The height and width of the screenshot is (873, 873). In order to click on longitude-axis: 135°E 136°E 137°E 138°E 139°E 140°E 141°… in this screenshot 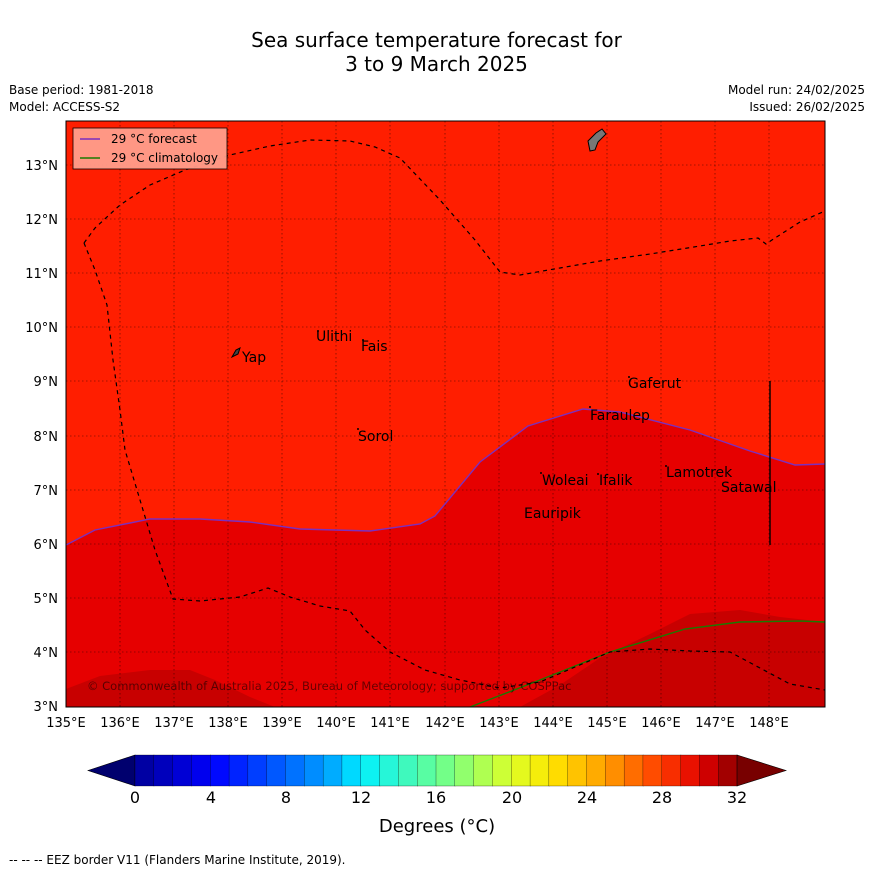, I will do `click(417, 723)`.